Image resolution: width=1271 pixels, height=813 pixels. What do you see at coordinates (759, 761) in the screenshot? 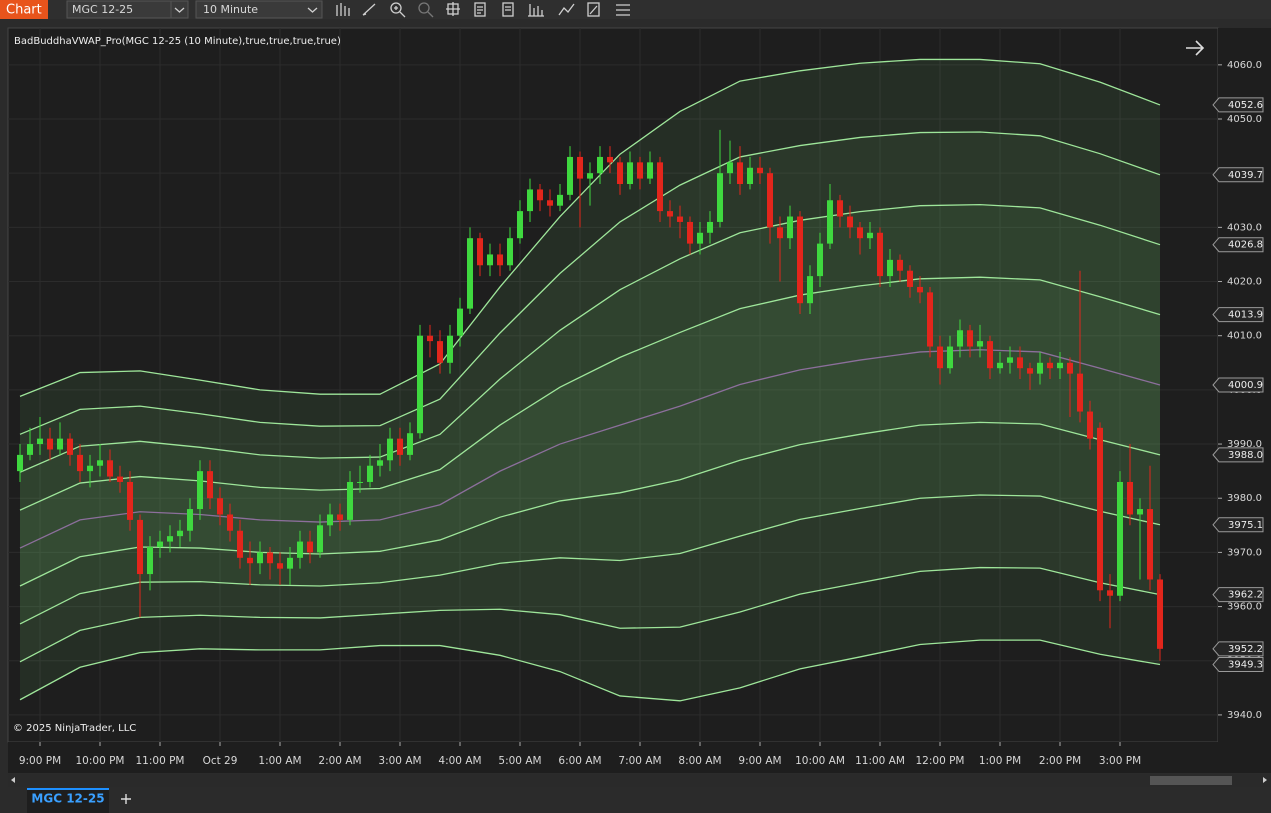
I see `x-tick-label: 9:00 AM` at bounding box center [759, 761].